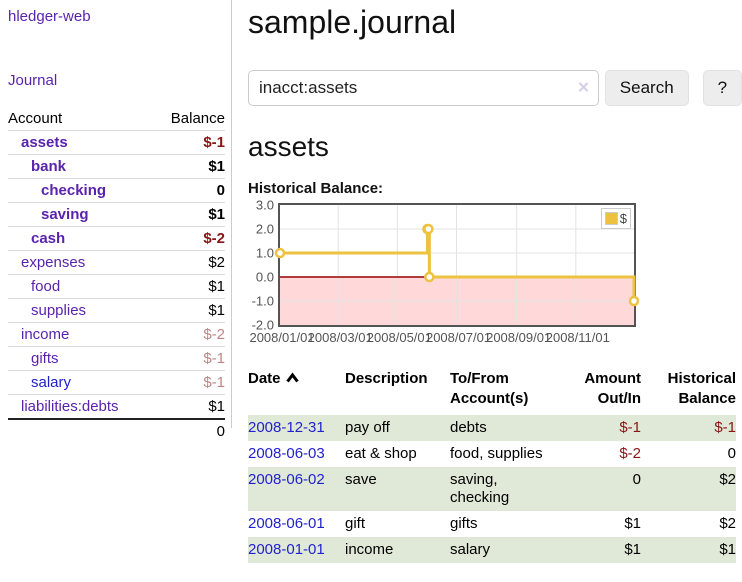 Image resolution: width=742 pixels, height=582 pixels. I want to click on transaction-row: 2008-01-01 income salary $1 $1, so click(492, 550).